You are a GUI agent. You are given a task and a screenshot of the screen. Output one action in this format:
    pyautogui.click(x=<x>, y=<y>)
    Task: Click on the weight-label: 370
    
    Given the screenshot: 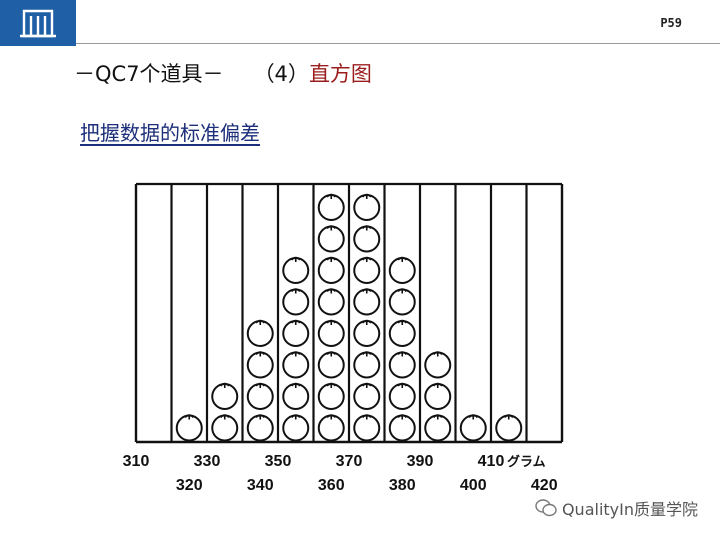 What is the action you would take?
    pyautogui.click(x=349, y=461)
    